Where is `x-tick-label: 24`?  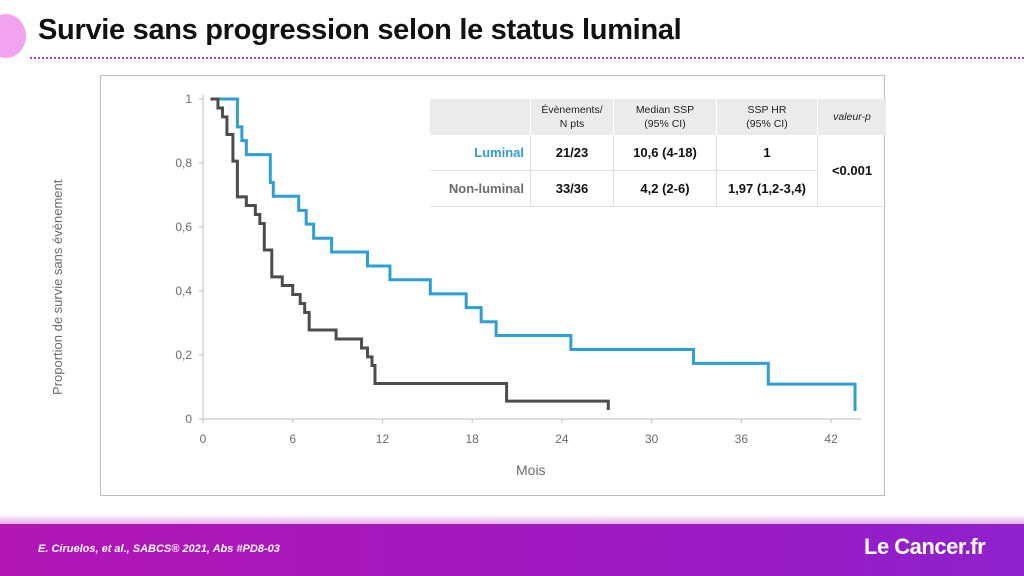
x-tick-label: 24 is located at coordinates (562, 439).